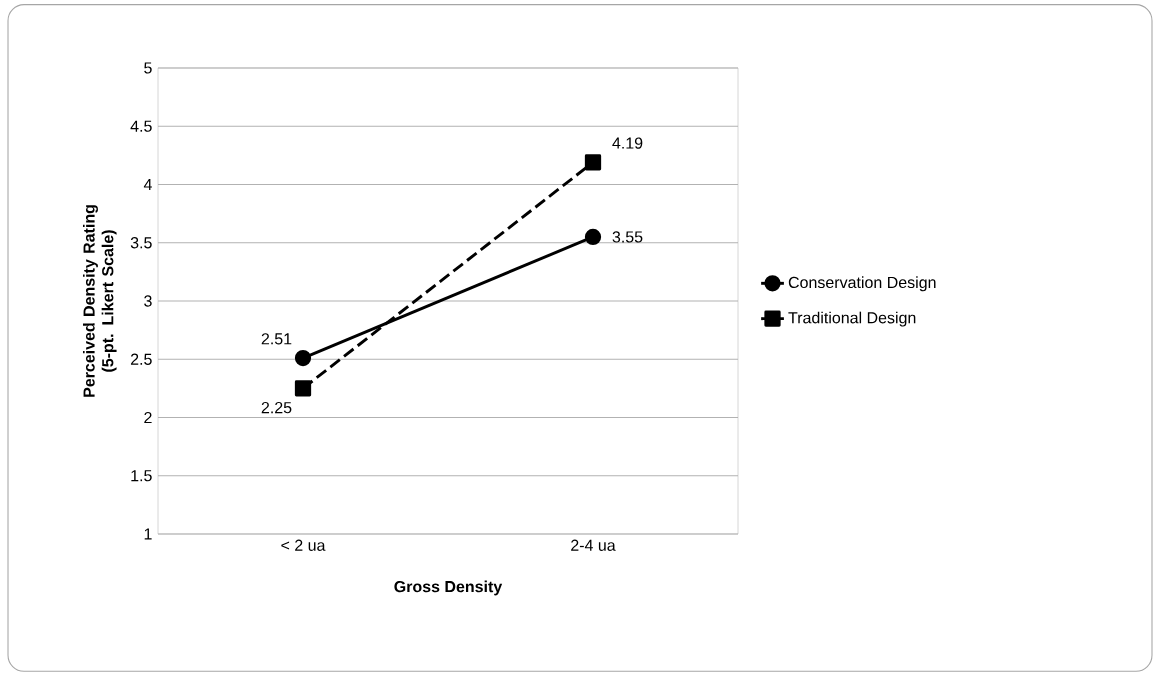 The image size is (1158, 674). What do you see at coordinates (100, 301) in the screenshot?
I see `y-axis-title: Perceived Density Rating (5-pt. Likert Scale)` at bounding box center [100, 301].